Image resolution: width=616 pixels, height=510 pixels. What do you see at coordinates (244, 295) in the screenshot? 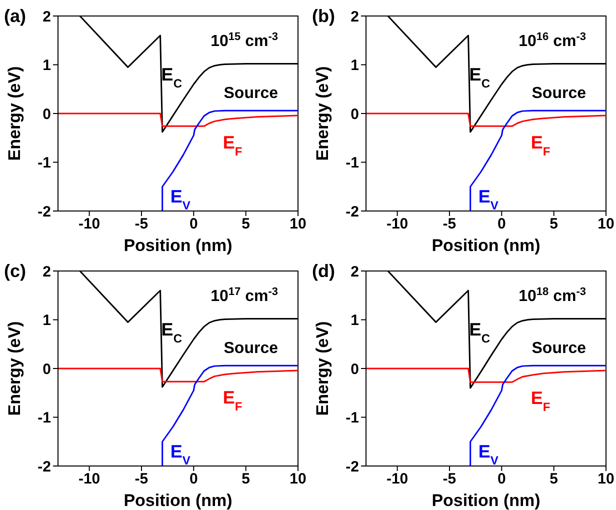
I see `annotation: 10$^{17}$ cm$^{-3}$` at bounding box center [244, 295].